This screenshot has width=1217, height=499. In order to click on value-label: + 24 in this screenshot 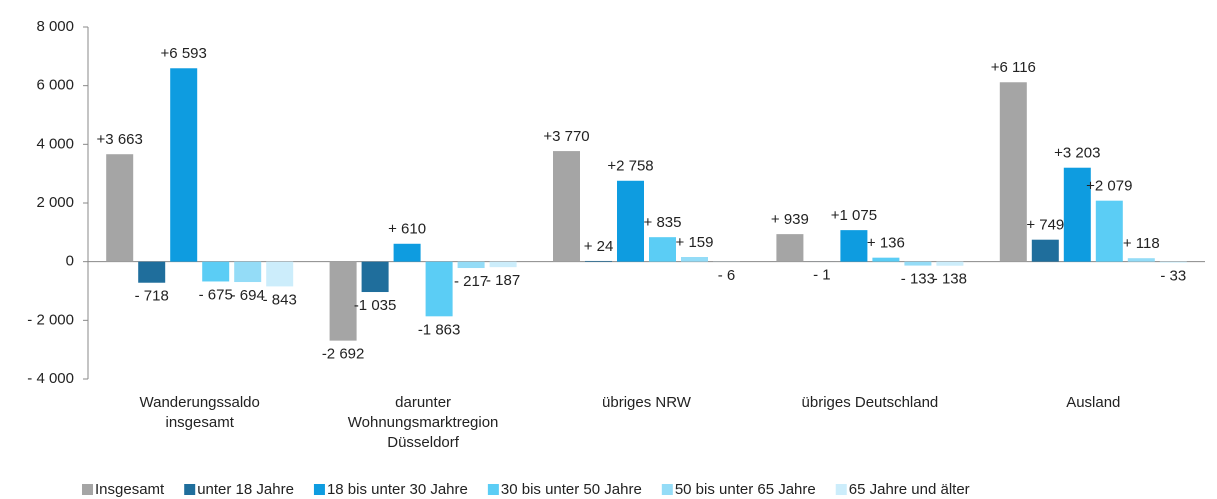, I will do `click(599, 246)`.